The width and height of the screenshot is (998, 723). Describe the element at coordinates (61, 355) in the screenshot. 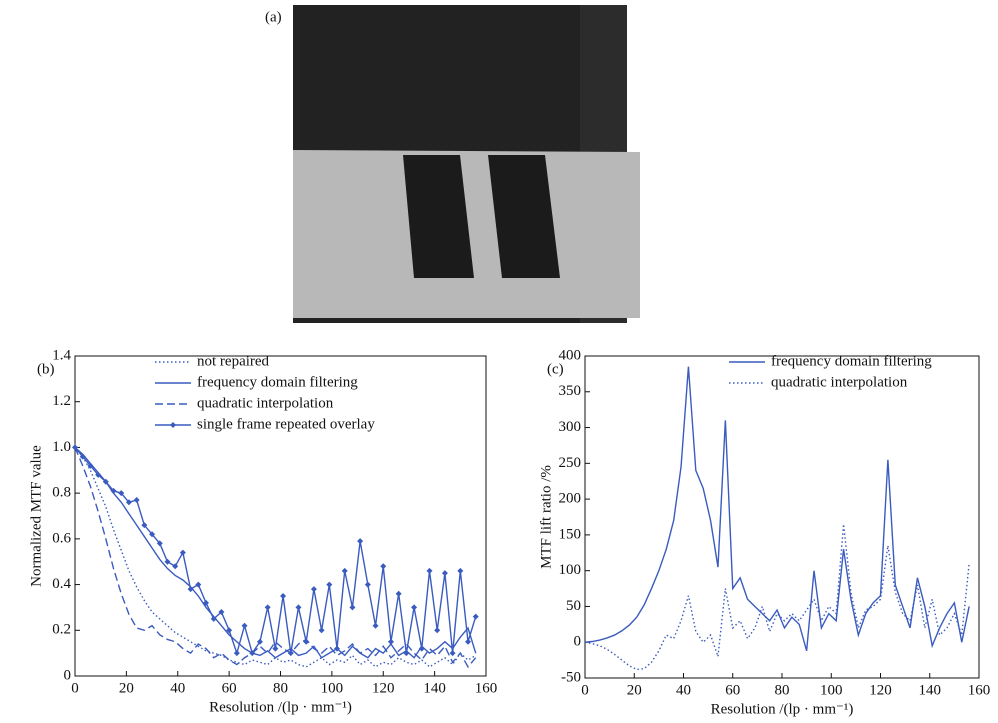

I see `y-tick-label: 1.4` at that location.